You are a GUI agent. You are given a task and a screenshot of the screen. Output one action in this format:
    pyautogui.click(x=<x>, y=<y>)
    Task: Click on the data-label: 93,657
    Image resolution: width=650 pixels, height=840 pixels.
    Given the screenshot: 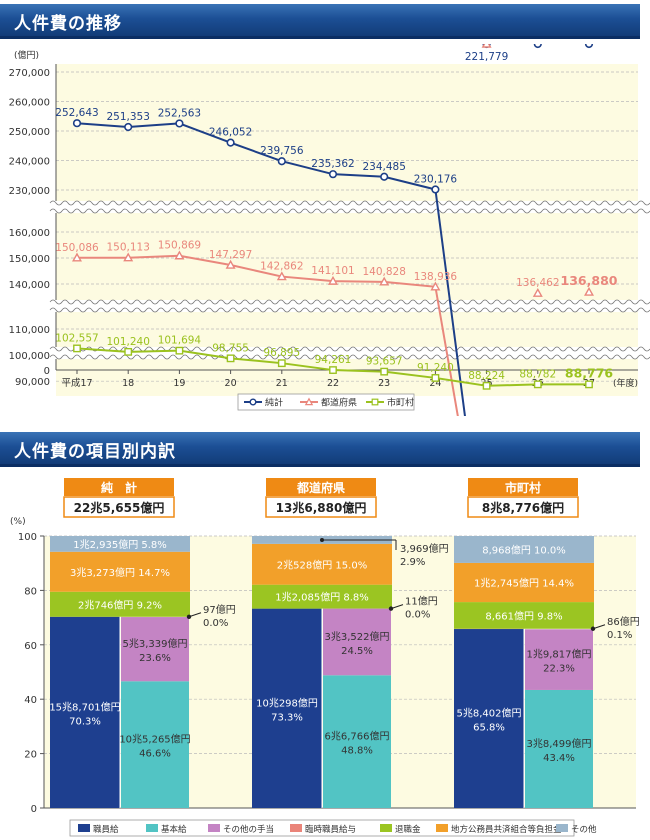 What is the action you would take?
    pyautogui.click(x=384, y=362)
    